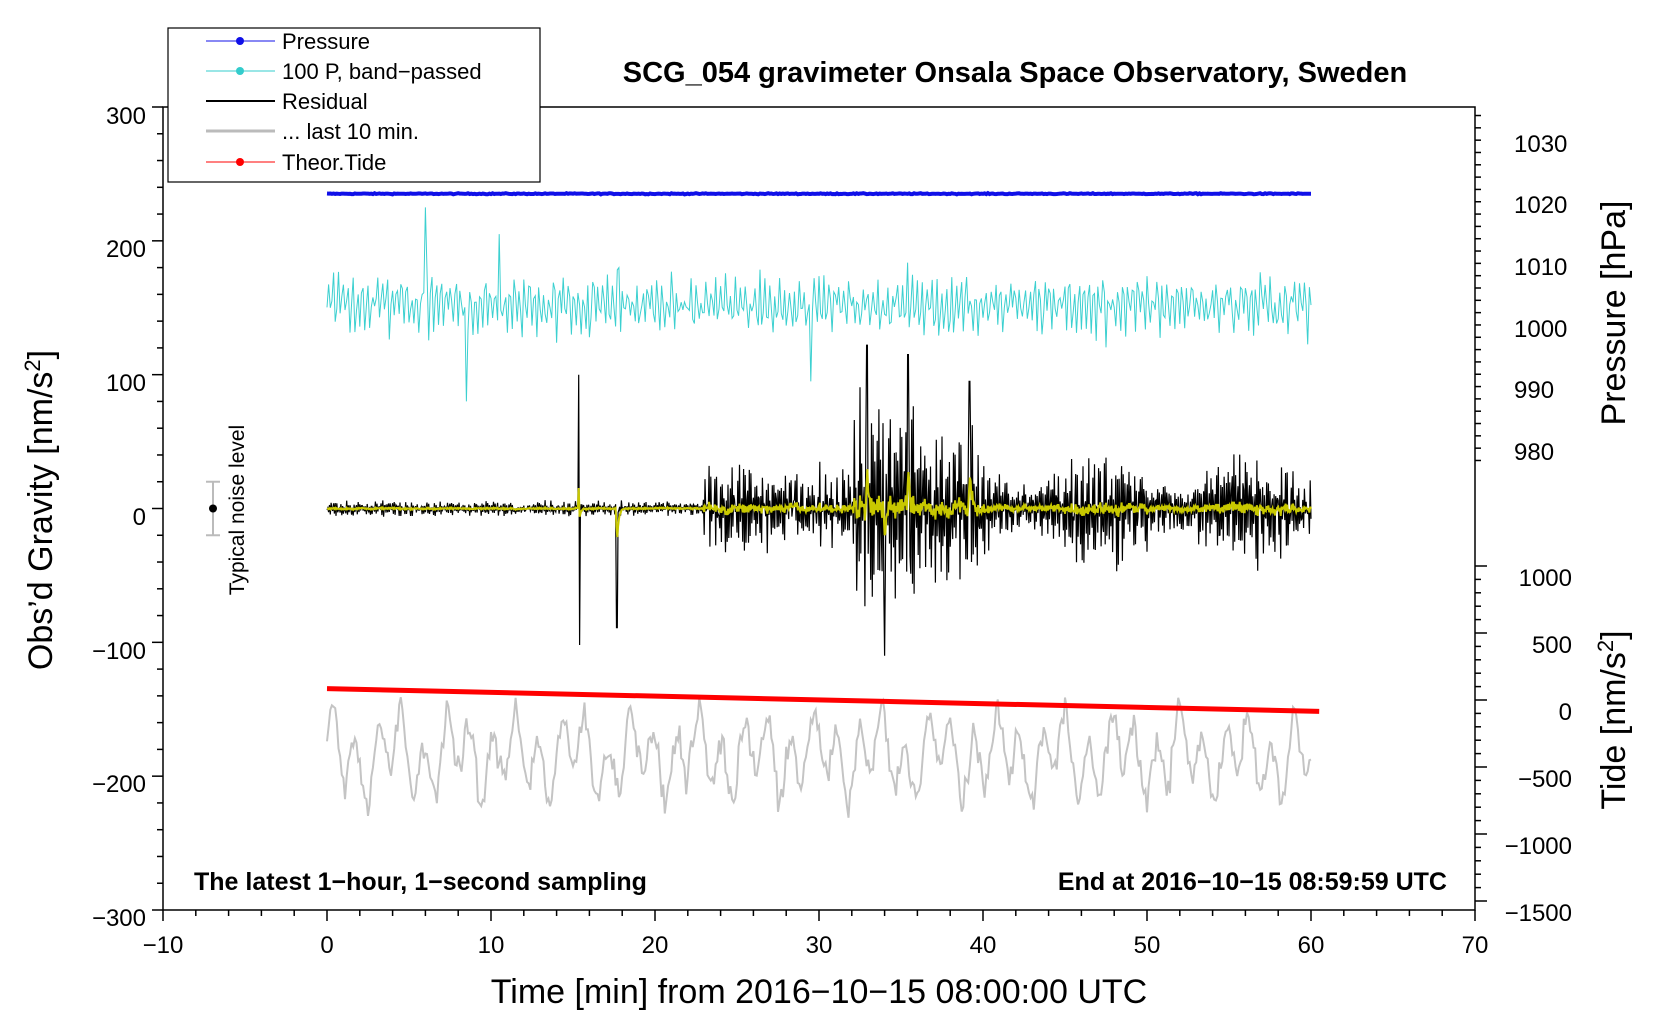  I want to click on left-axis-label: Obs’d Gravity [nm/s, so click(41, 521).